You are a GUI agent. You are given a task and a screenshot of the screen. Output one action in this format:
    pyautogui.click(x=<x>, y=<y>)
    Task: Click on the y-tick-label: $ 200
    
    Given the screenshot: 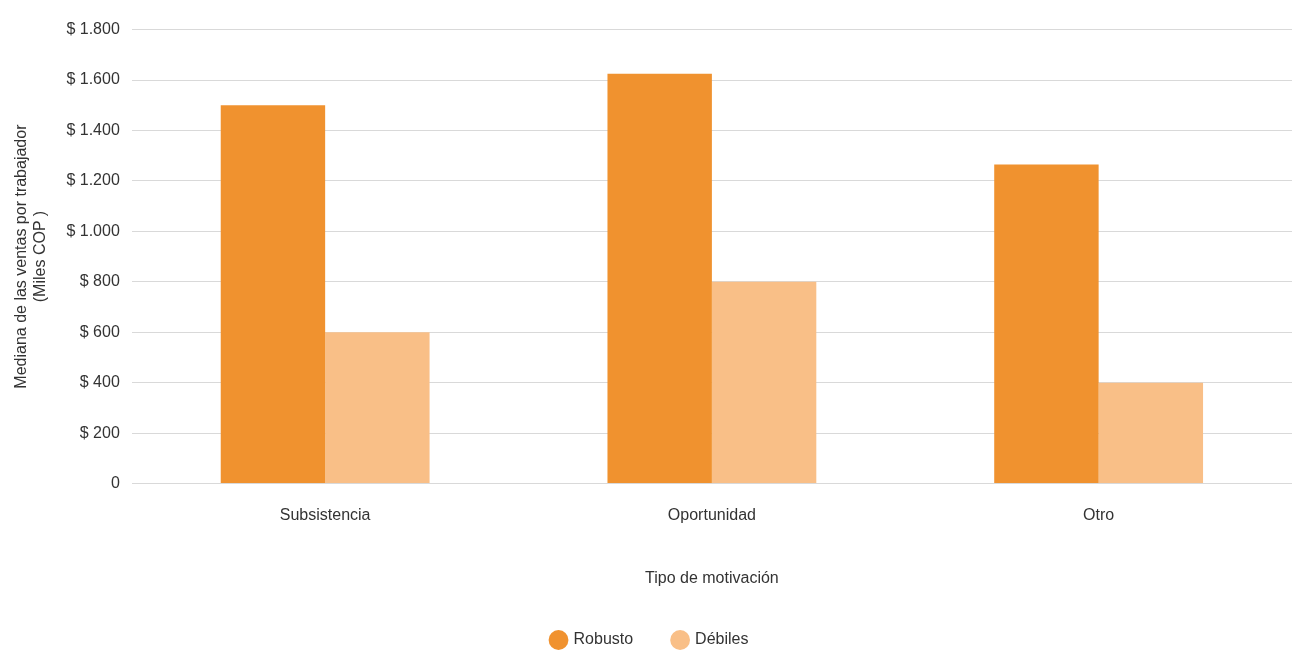 What is the action you would take?
    pyautogui.click(x=99, y=432)
    